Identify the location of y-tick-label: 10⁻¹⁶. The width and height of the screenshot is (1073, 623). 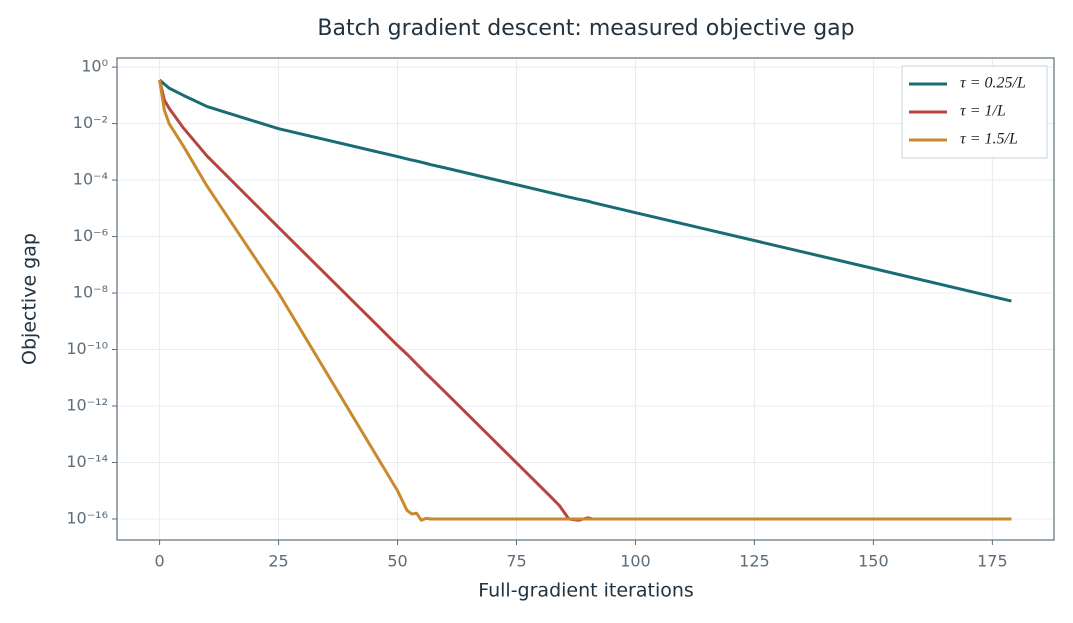
(87, 517).